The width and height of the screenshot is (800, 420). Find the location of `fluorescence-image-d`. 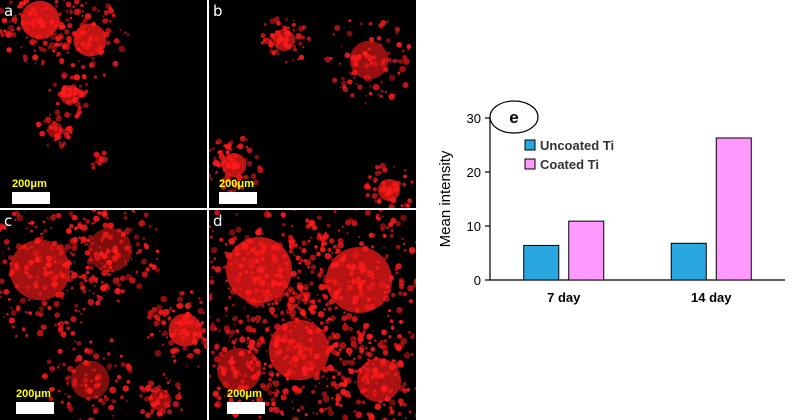

fluorescence-image-d is located at coordinates (312, 315).